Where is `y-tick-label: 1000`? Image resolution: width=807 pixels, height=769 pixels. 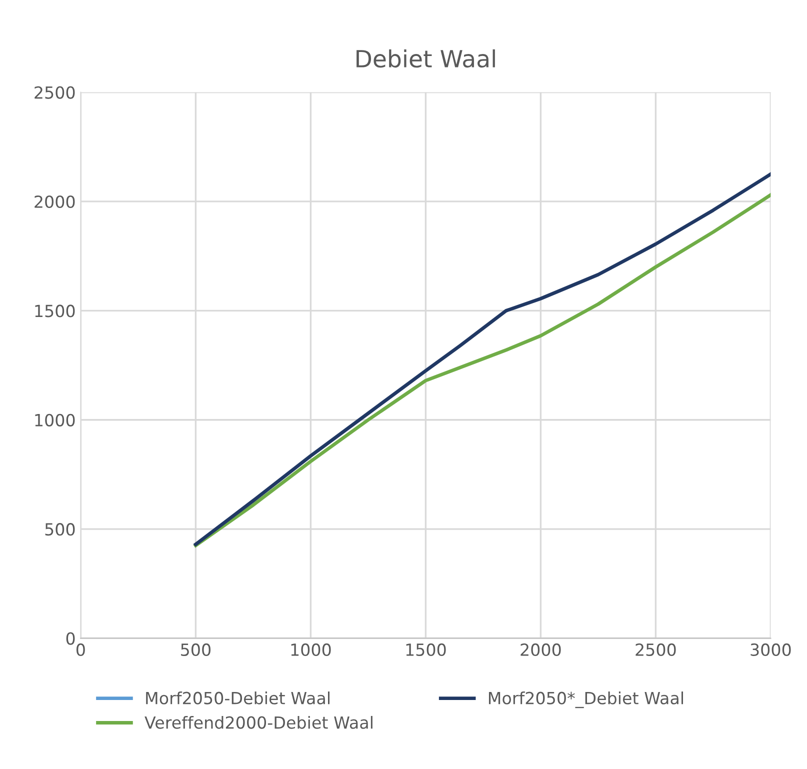 y-tick-label: 1000 is located at coordinates (55, 420).